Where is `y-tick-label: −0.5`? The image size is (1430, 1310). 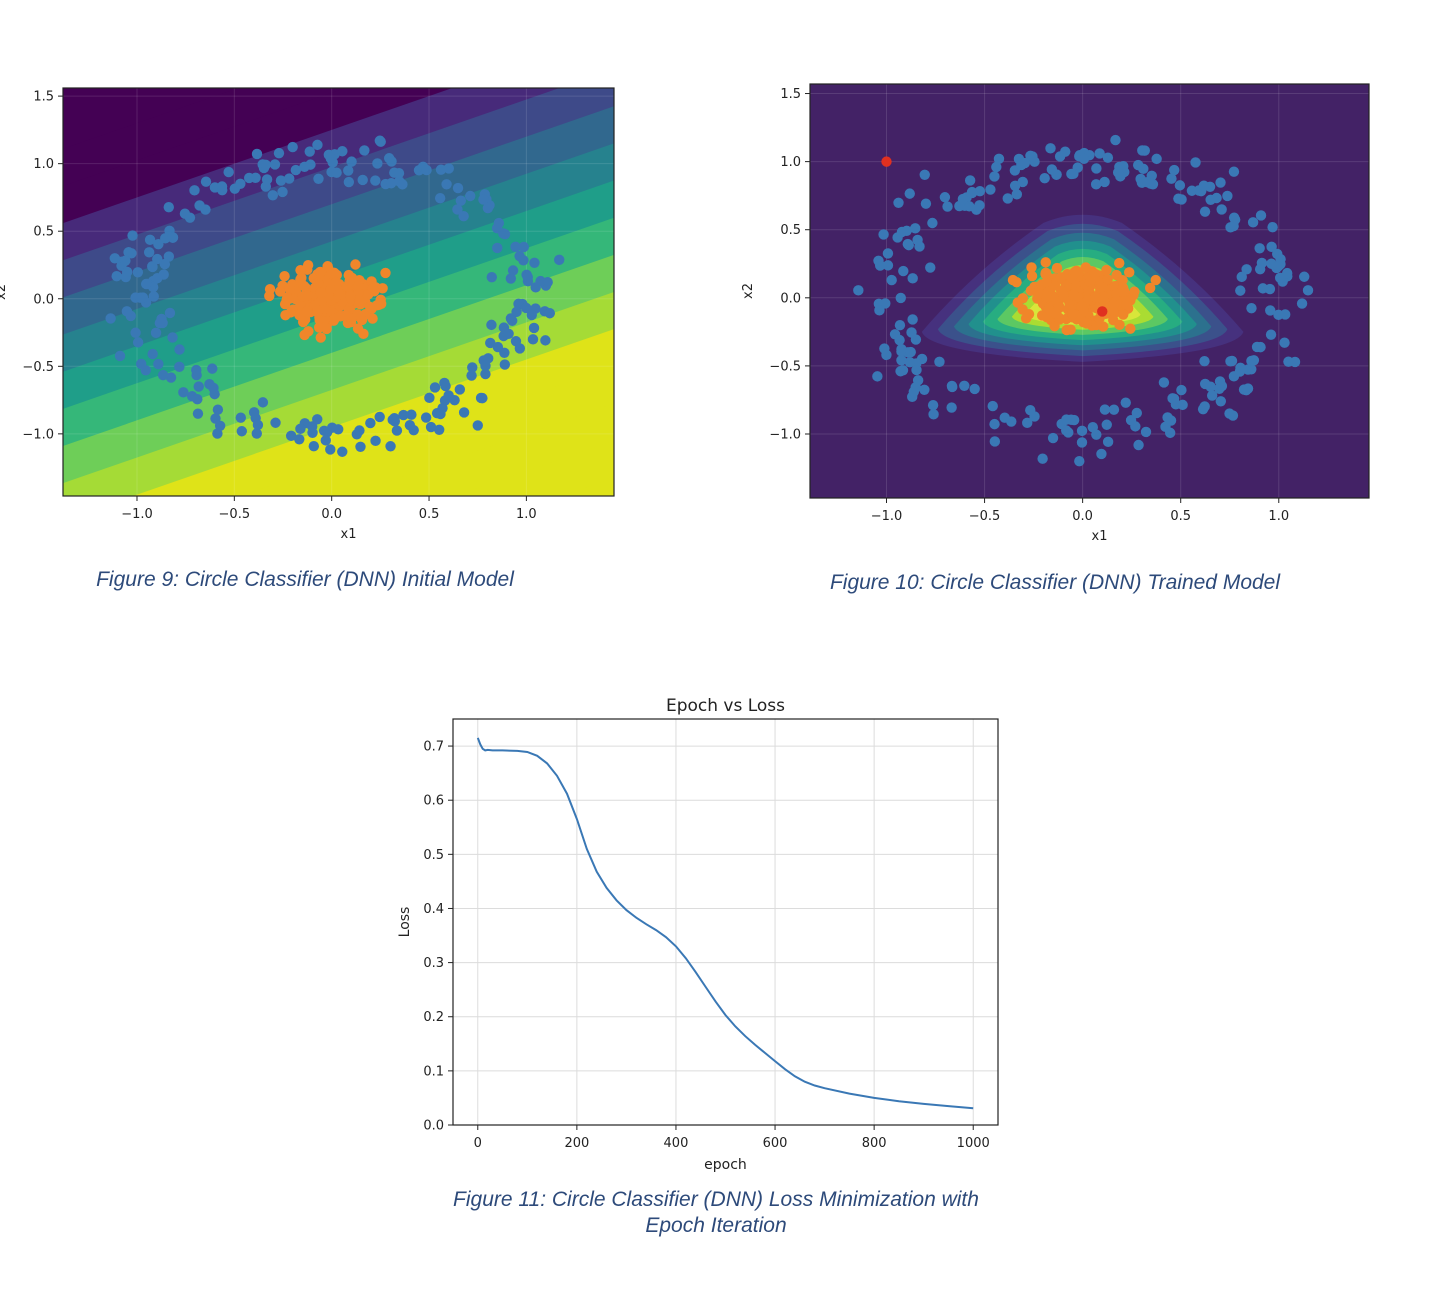 y-tick-label: −0.5 is located at coordinates (38, 367).